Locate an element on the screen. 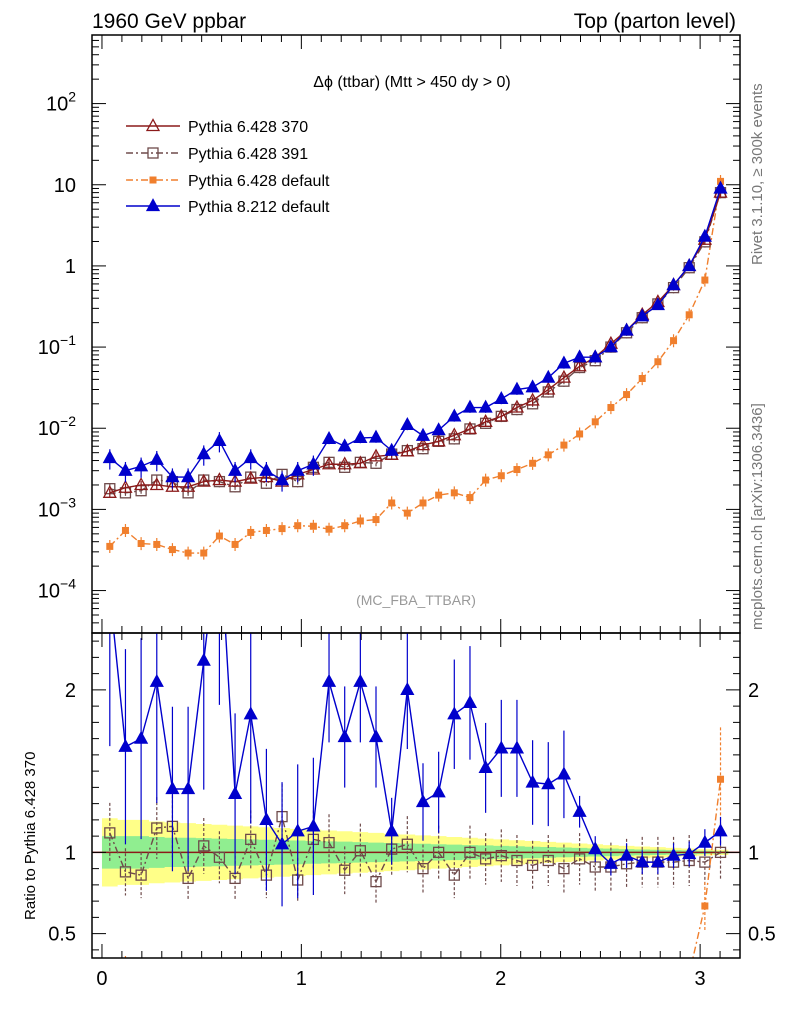  x-tick-label: 3 is located at coordinates (700, 979).